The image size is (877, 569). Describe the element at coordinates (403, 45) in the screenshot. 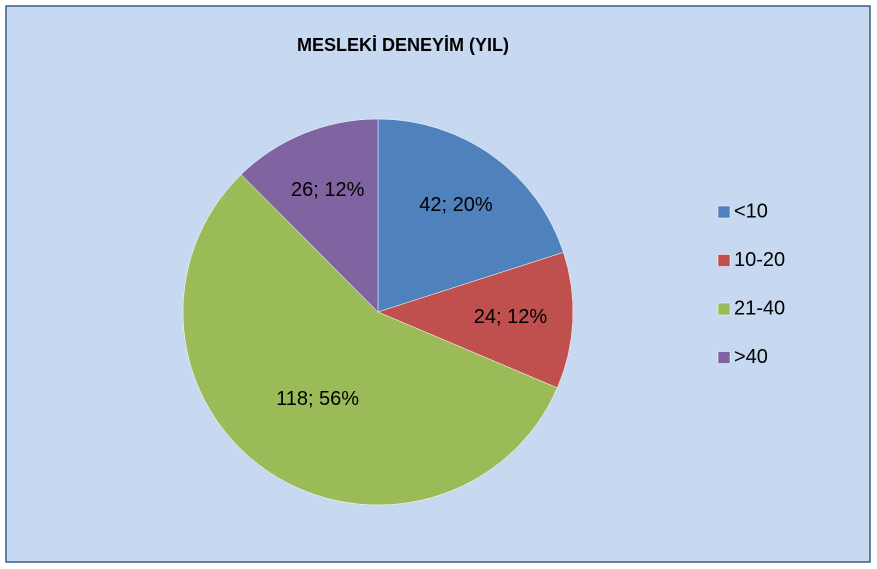

I see `chart-title: MESLEKİ DENEYİM (YIL)` at that location.